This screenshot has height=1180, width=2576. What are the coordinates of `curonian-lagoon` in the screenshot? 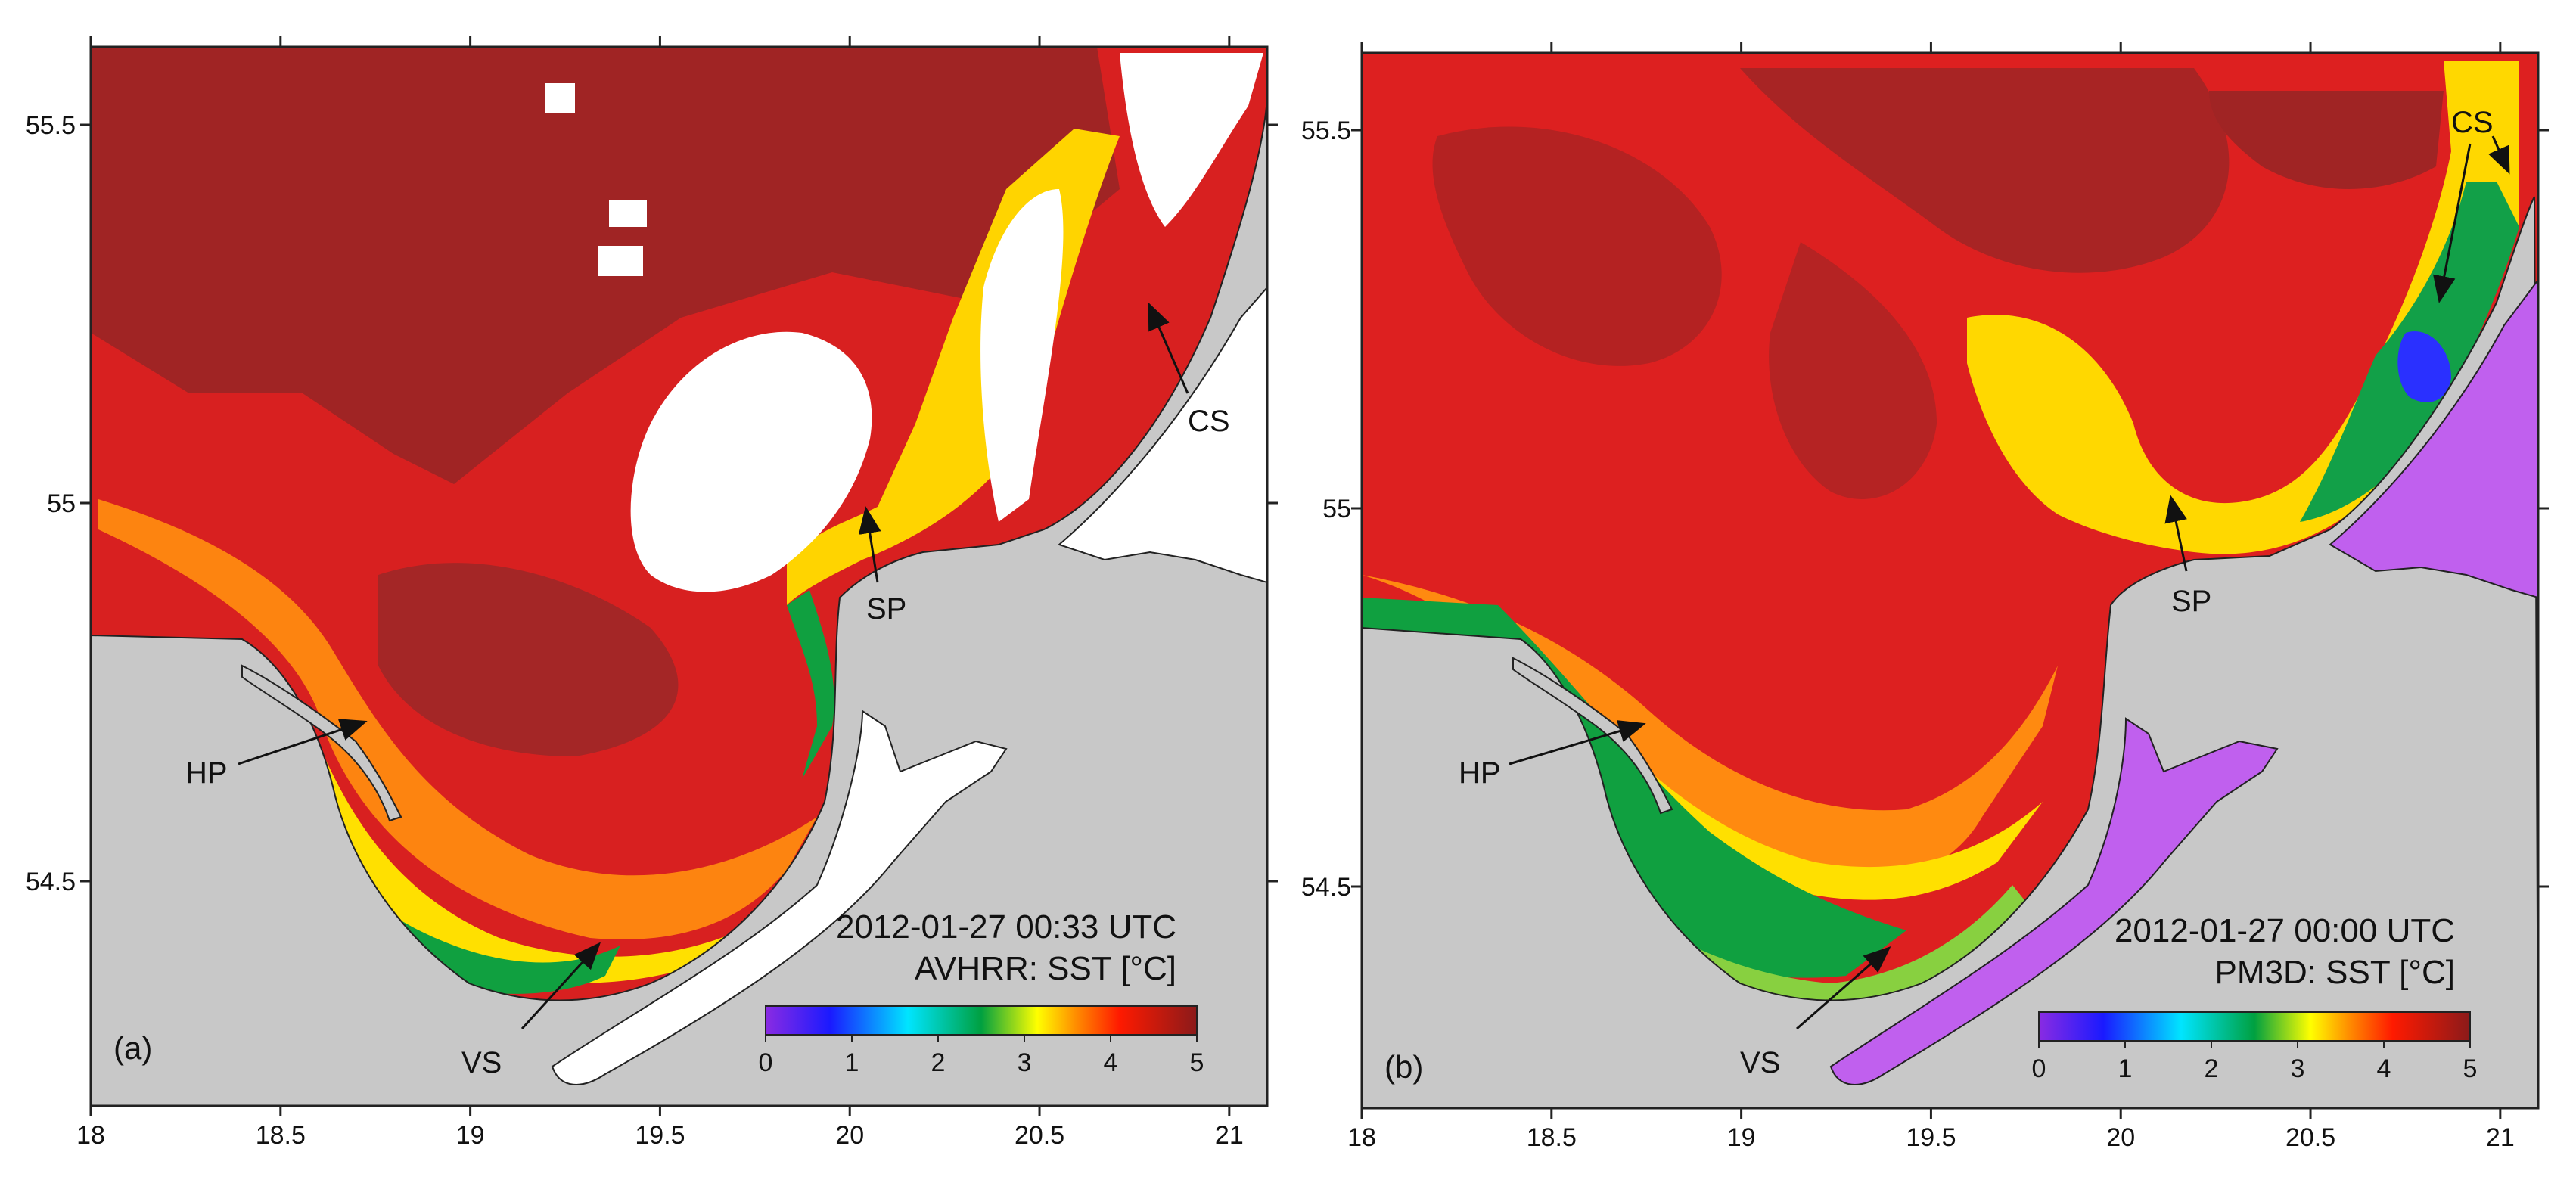 It's located at (1162, 435).